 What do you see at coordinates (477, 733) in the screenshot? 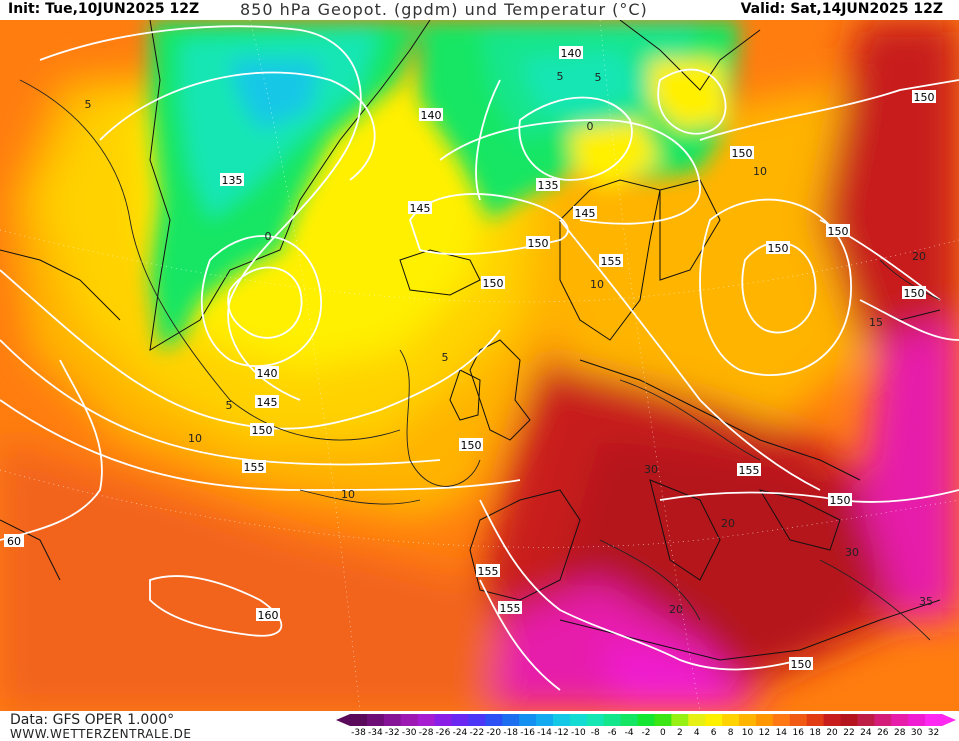
I see `legend-tick-label: -22` at bounding box center [477, 733].